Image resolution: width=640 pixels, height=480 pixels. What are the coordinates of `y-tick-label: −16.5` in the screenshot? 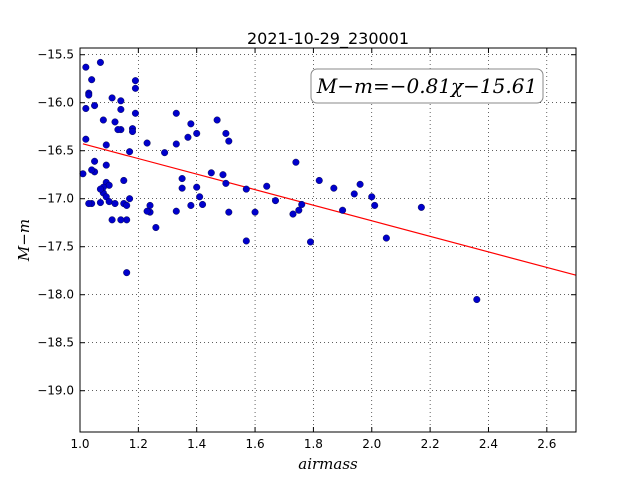 It's located at (55, 151).